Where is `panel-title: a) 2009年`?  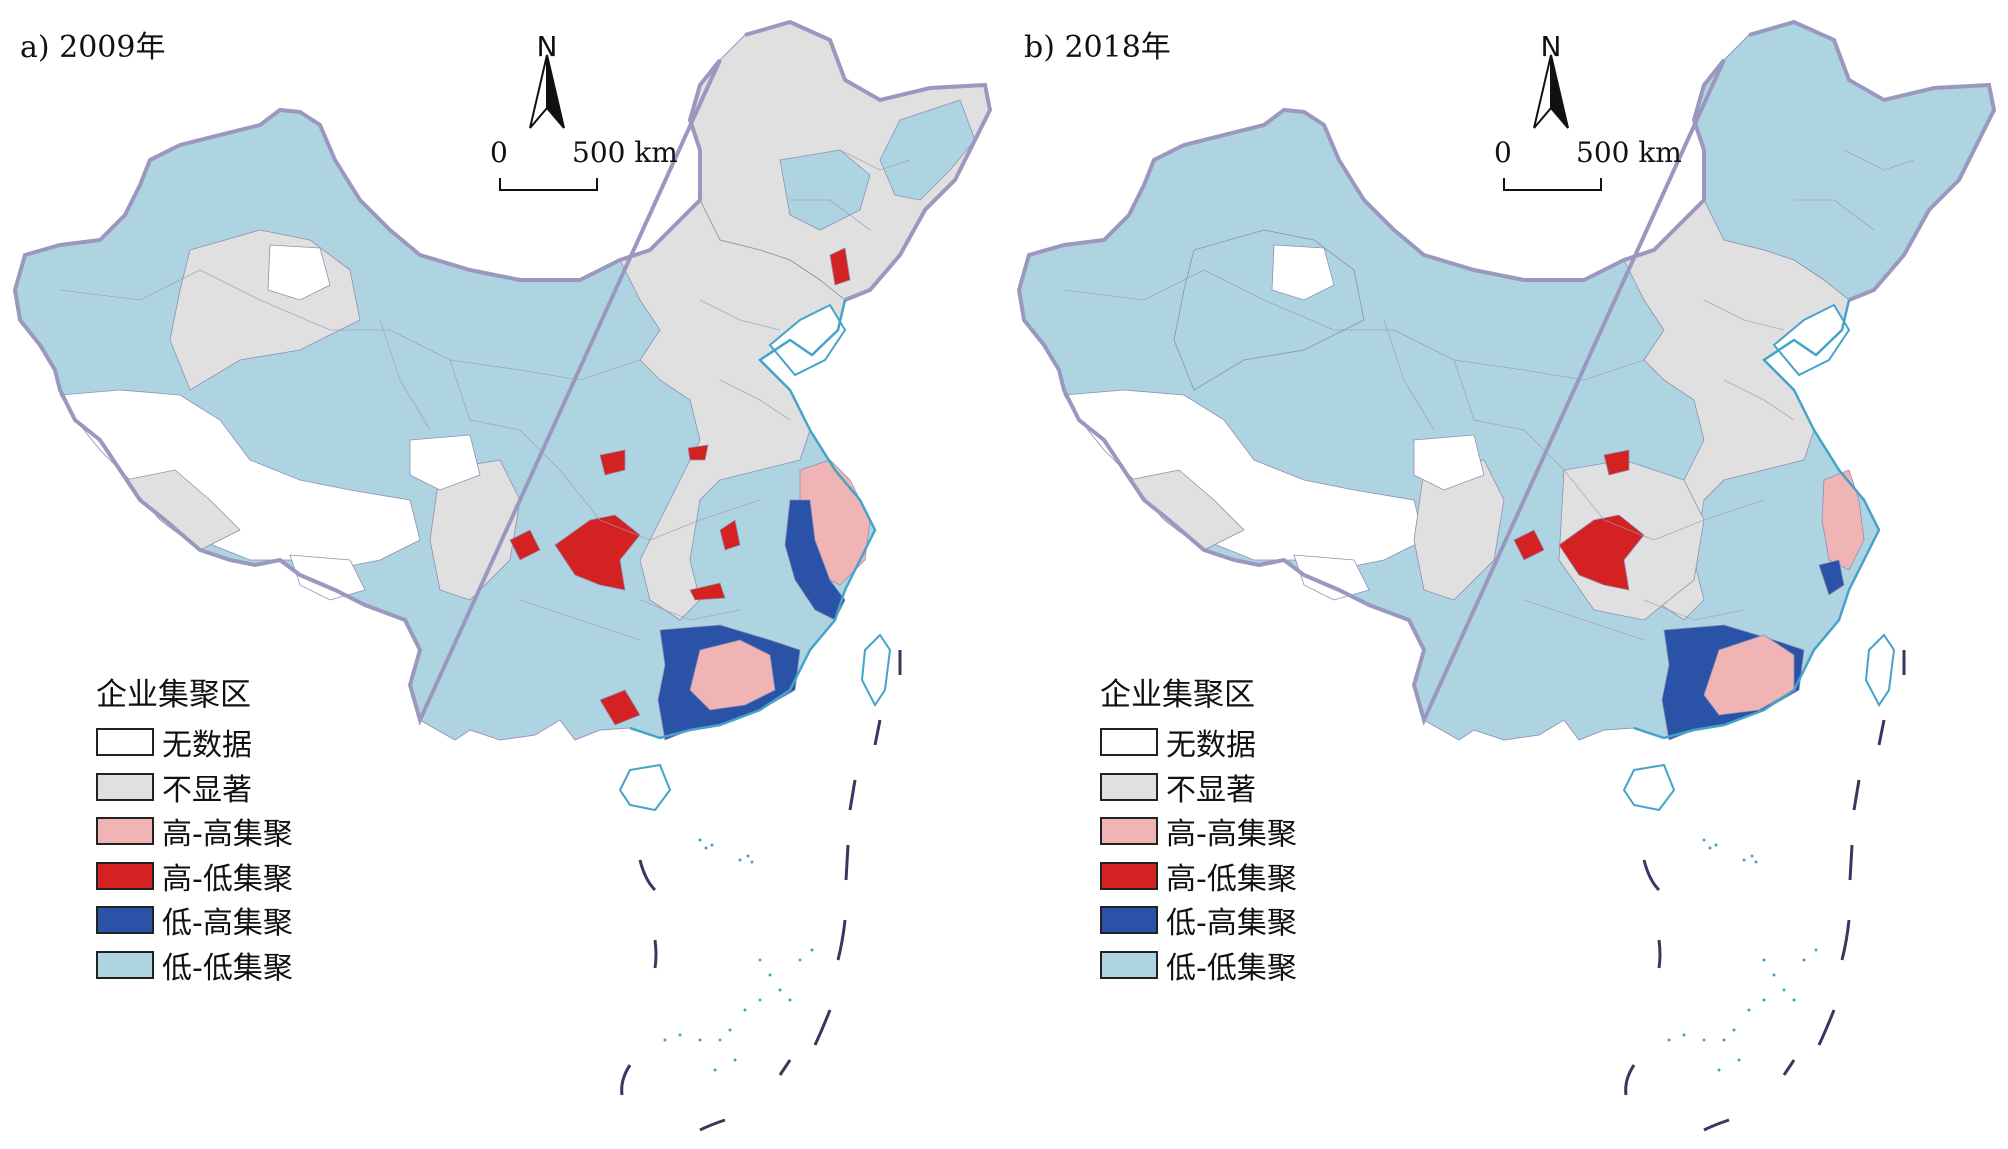
panel-title: a) 2009年 is located at coordinates (93, 47).